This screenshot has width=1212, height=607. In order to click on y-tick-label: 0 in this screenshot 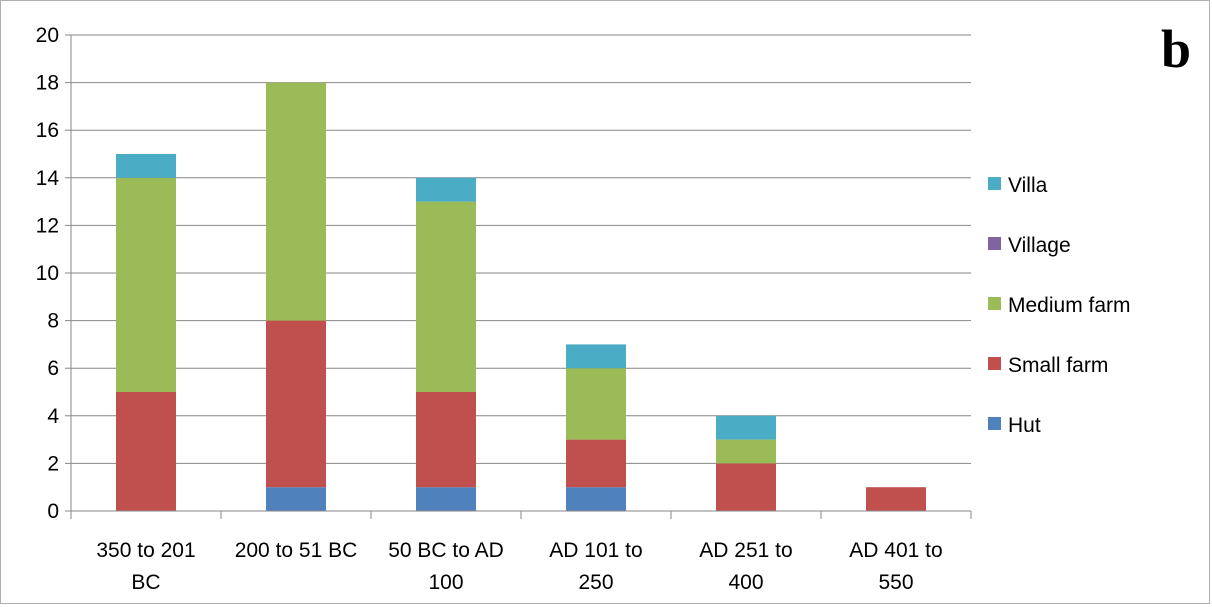, I will do `click(53, 511)`.